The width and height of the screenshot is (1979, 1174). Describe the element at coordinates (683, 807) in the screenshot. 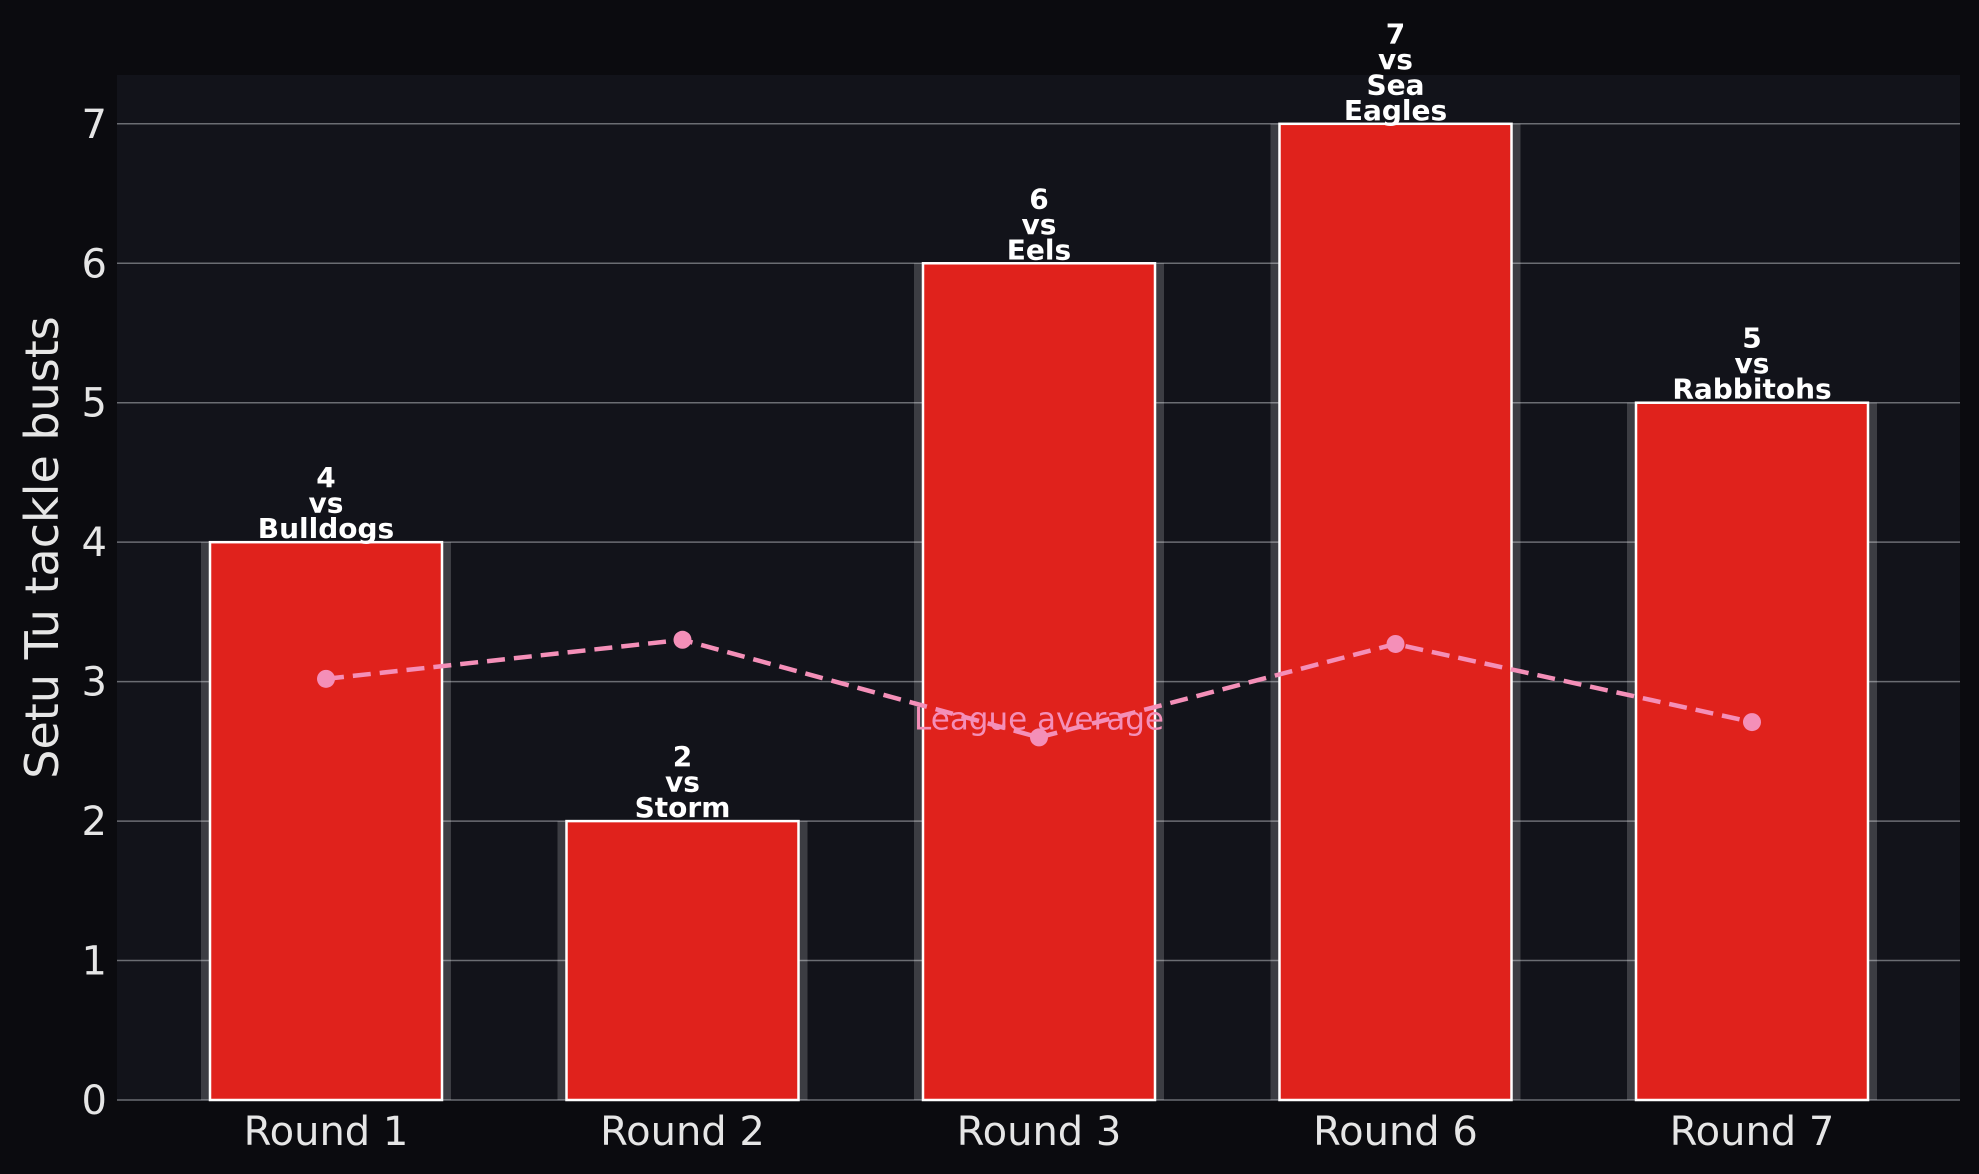

I see `bar-label-2-line-3: Storm` at that location.